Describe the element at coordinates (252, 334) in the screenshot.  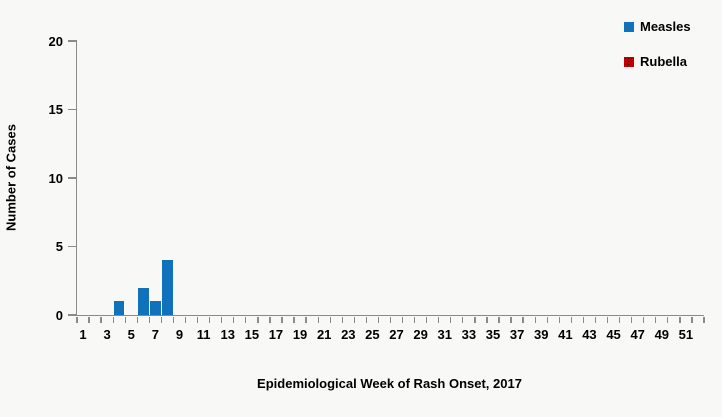
I see `x-tick-label: 15` at that location.